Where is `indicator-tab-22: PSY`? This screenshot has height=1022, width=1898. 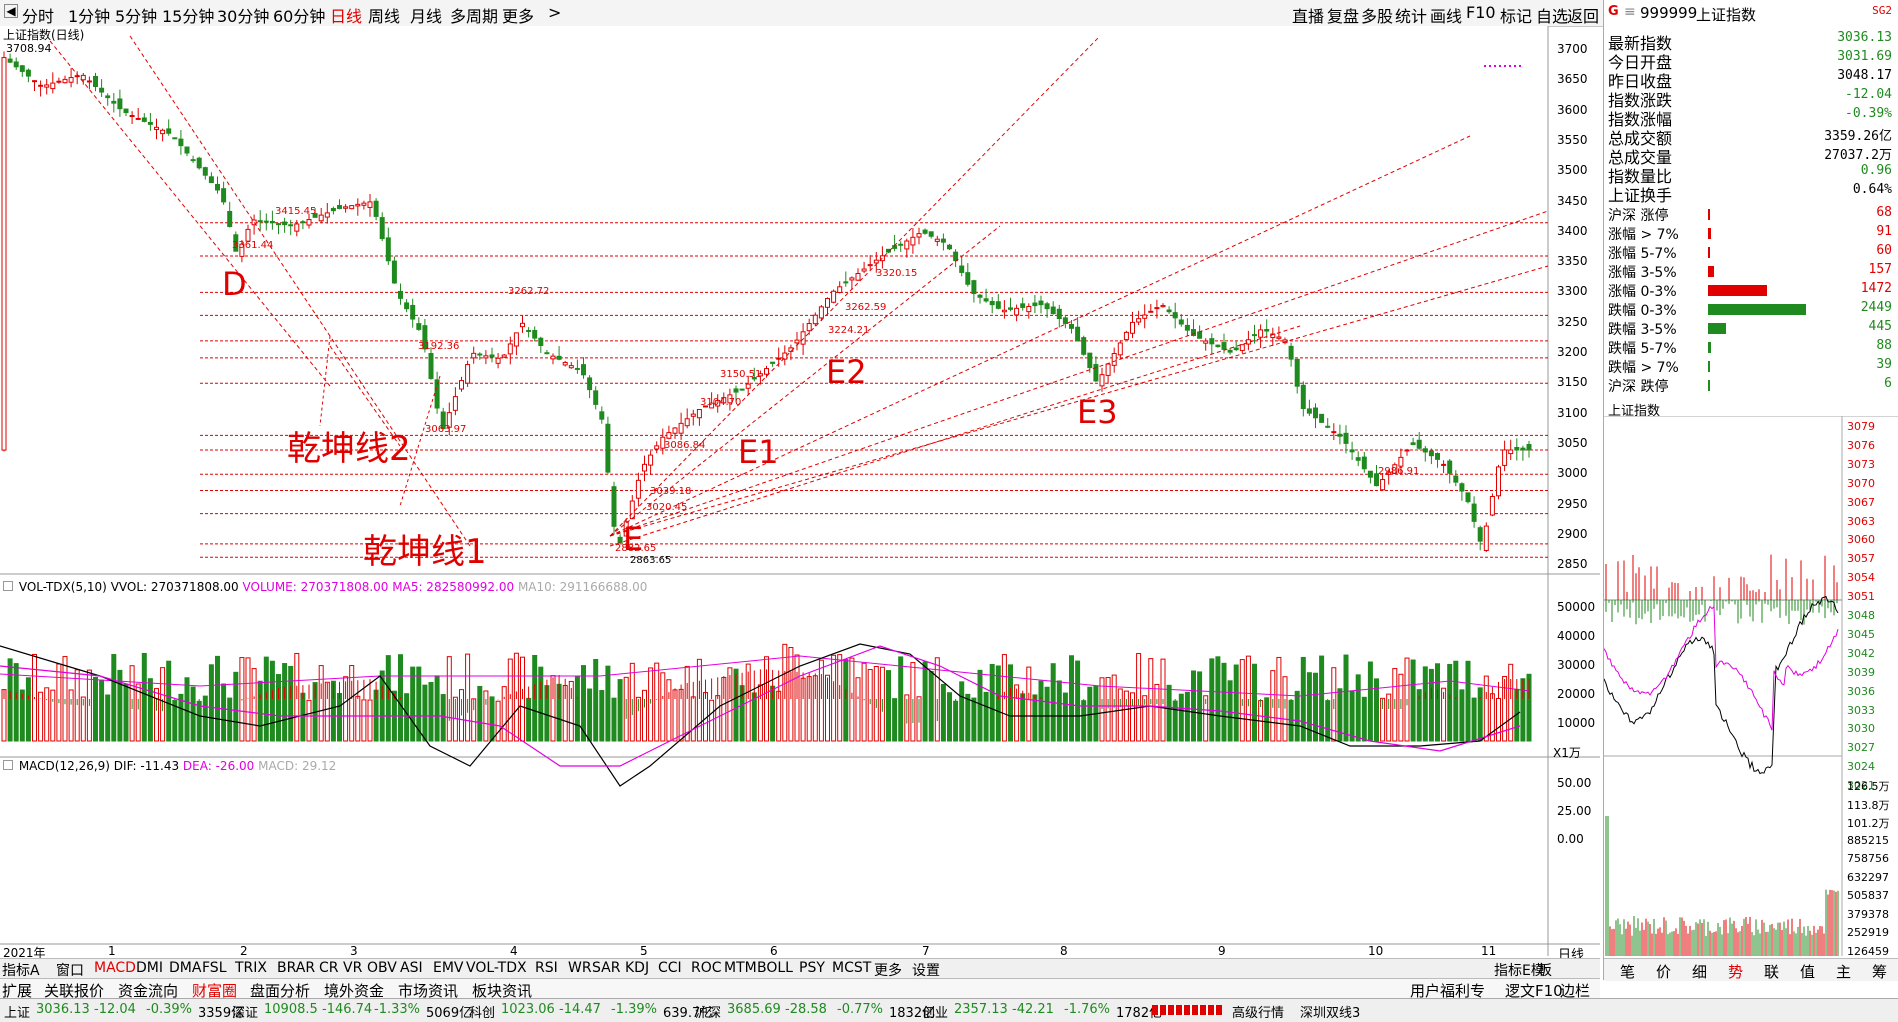
indicator-tab-22: PSY is located at coordinates (812, 968).